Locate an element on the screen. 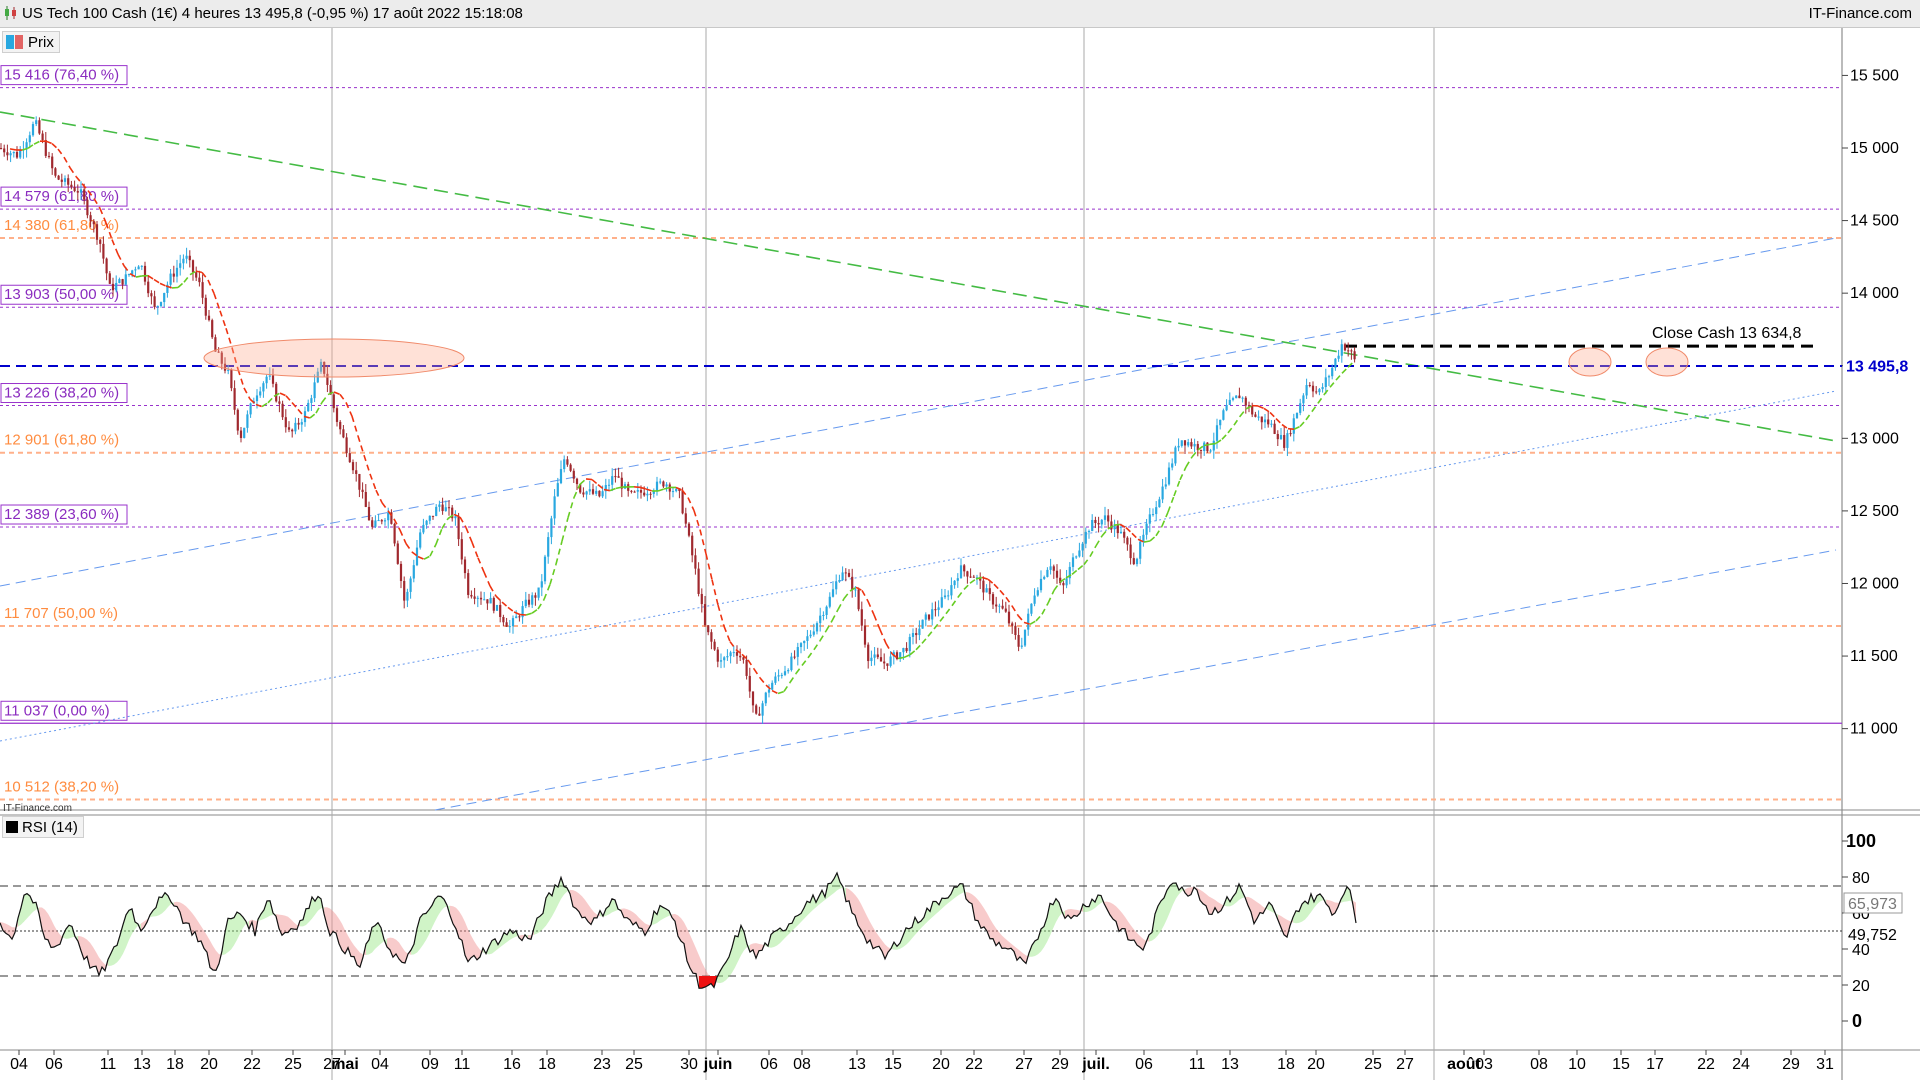 The height and width of the screenshot is (1080, 1920). legend-price: Prix is located at coordinates (31, 42).